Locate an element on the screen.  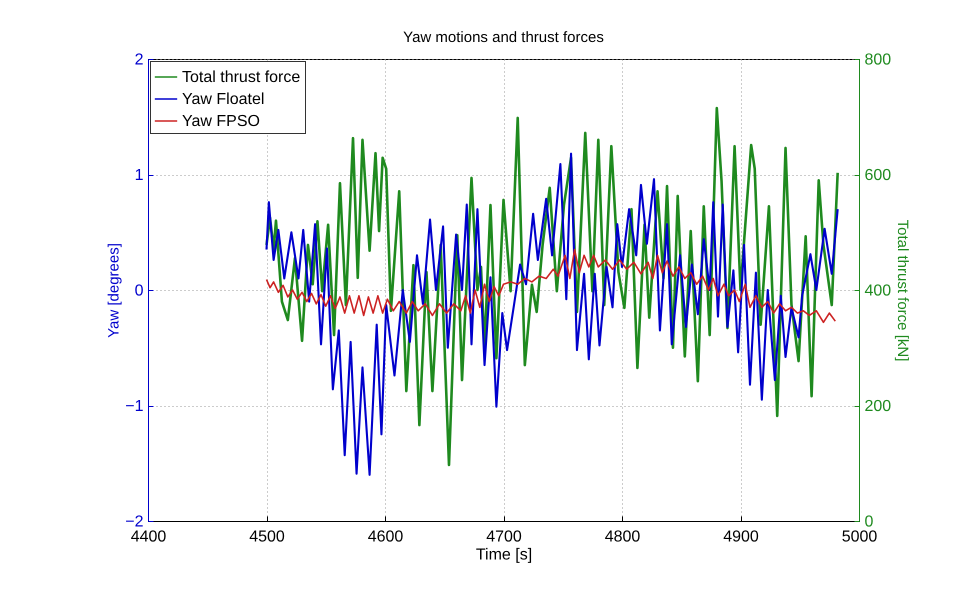
line-series is located at coordinates (551, 286).